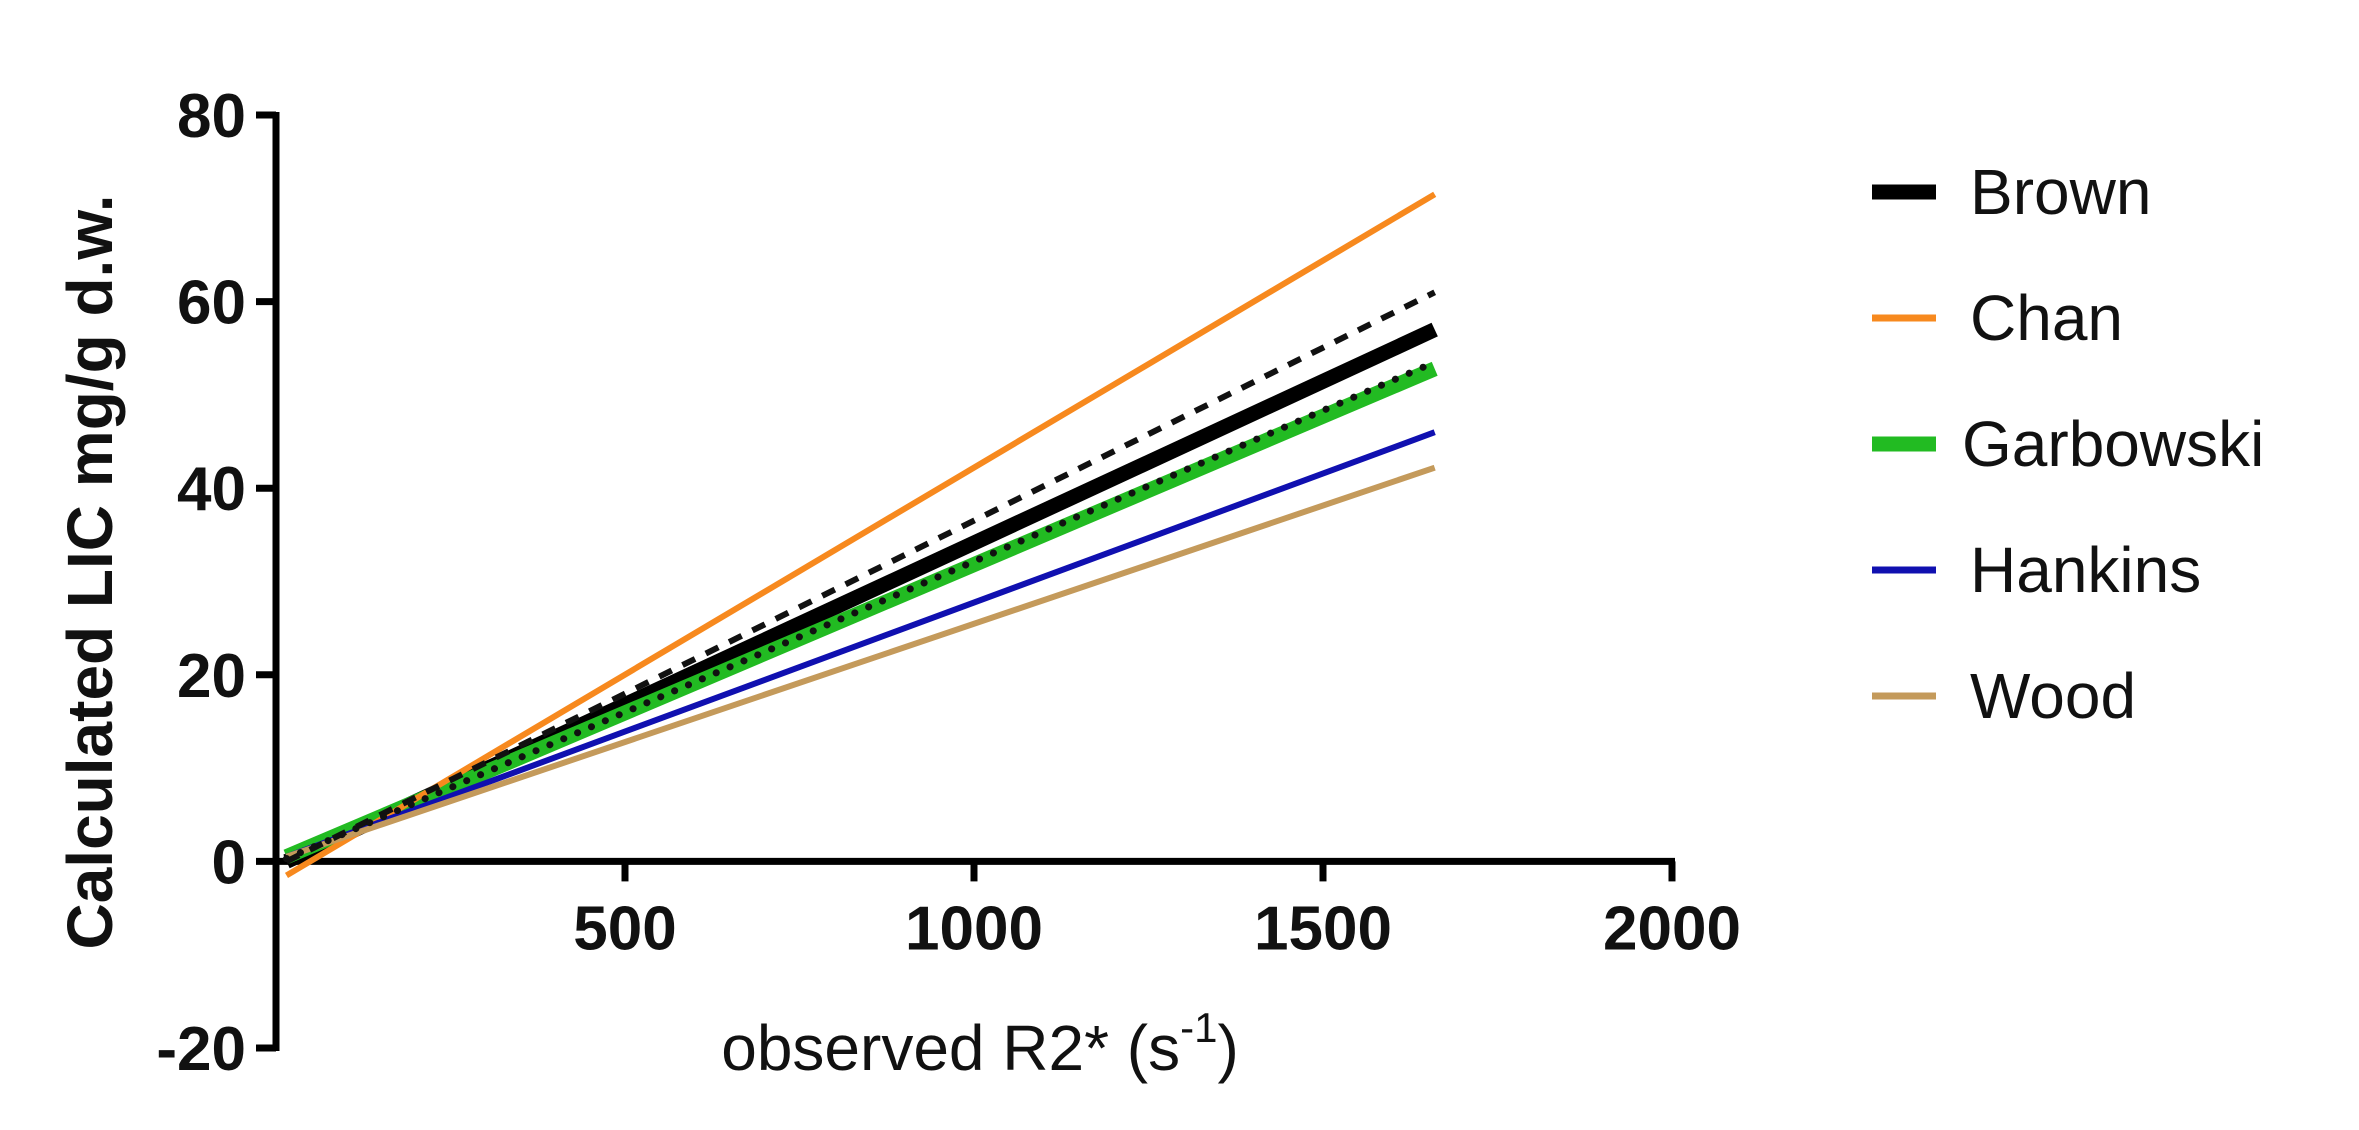  What do you see at coordinates (1672, 928) in the screenshot?
I see `x-tick-label: 2000` at bounding box center [1672, 928].